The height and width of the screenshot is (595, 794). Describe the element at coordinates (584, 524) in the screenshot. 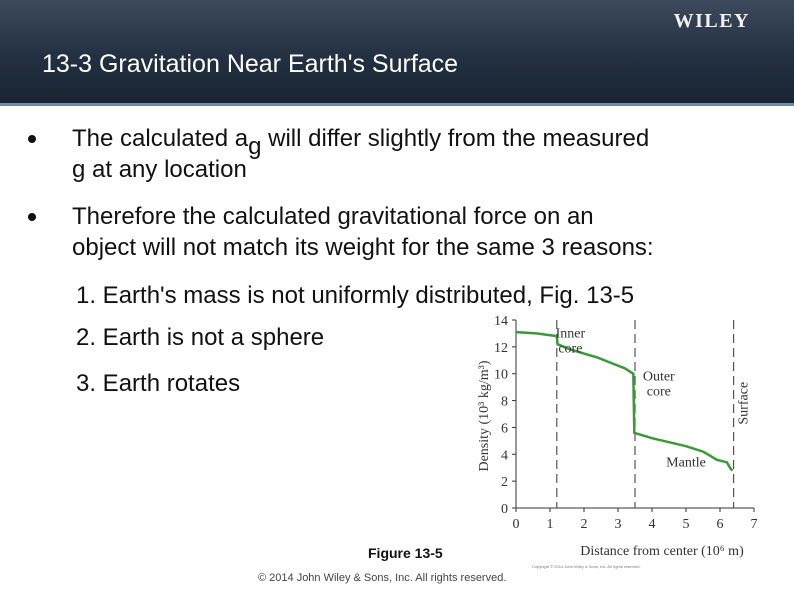

I see `x-tick-label: 2` at that location.